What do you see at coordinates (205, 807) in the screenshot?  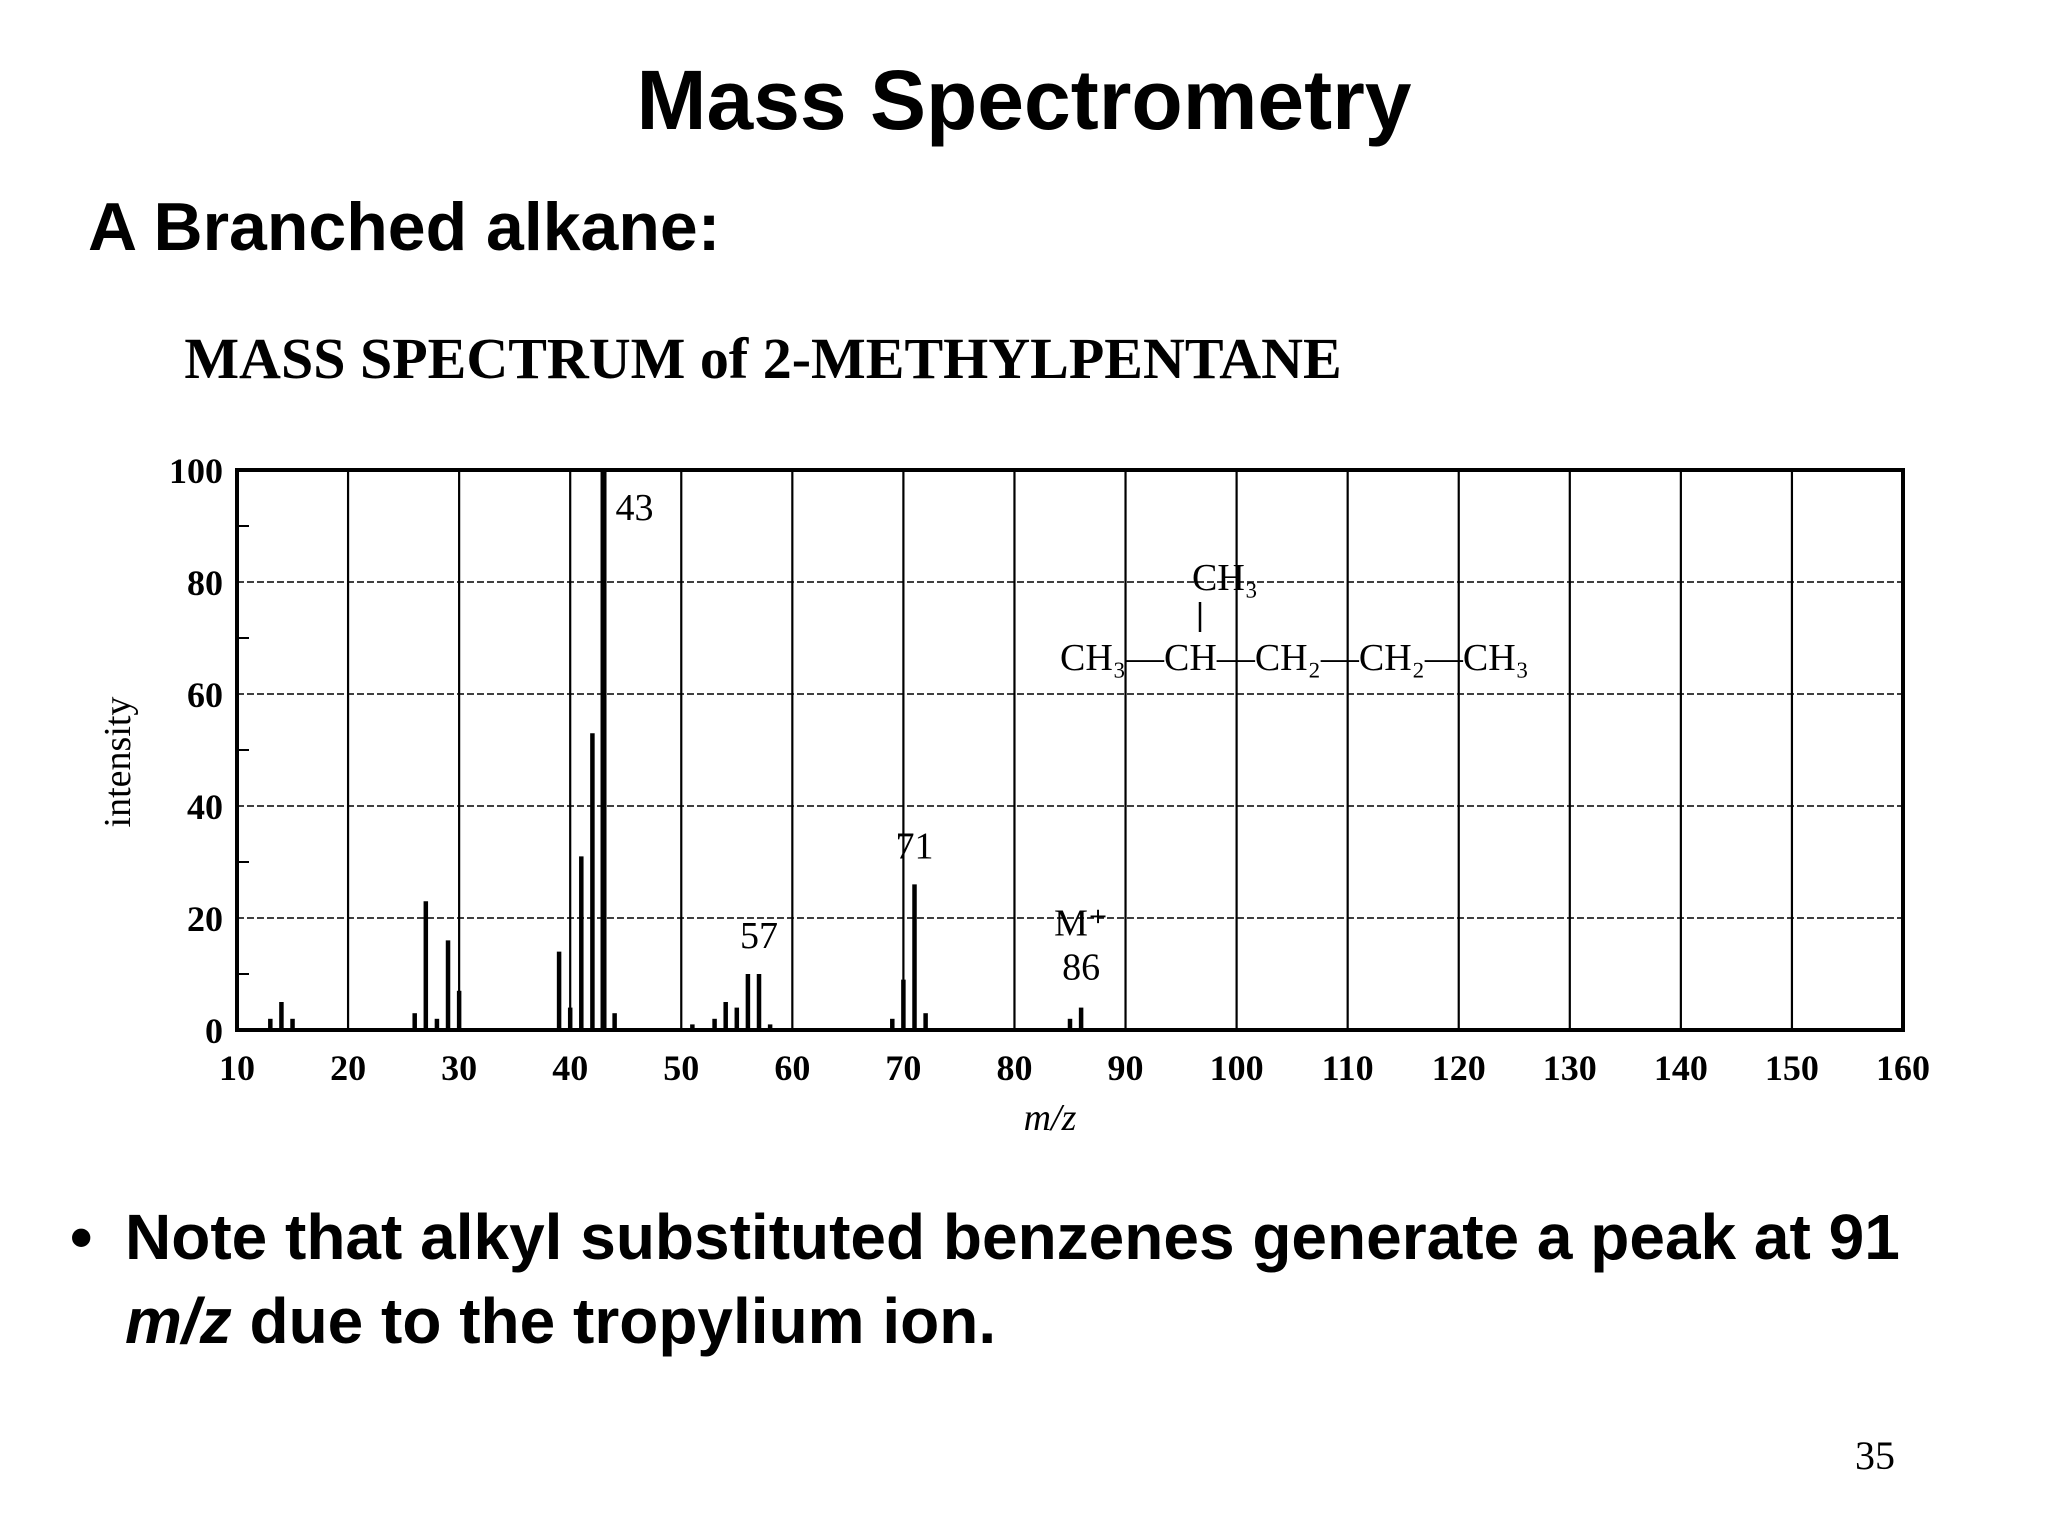 I see `y-tick-label: 40` at bounding box center [205, 807].